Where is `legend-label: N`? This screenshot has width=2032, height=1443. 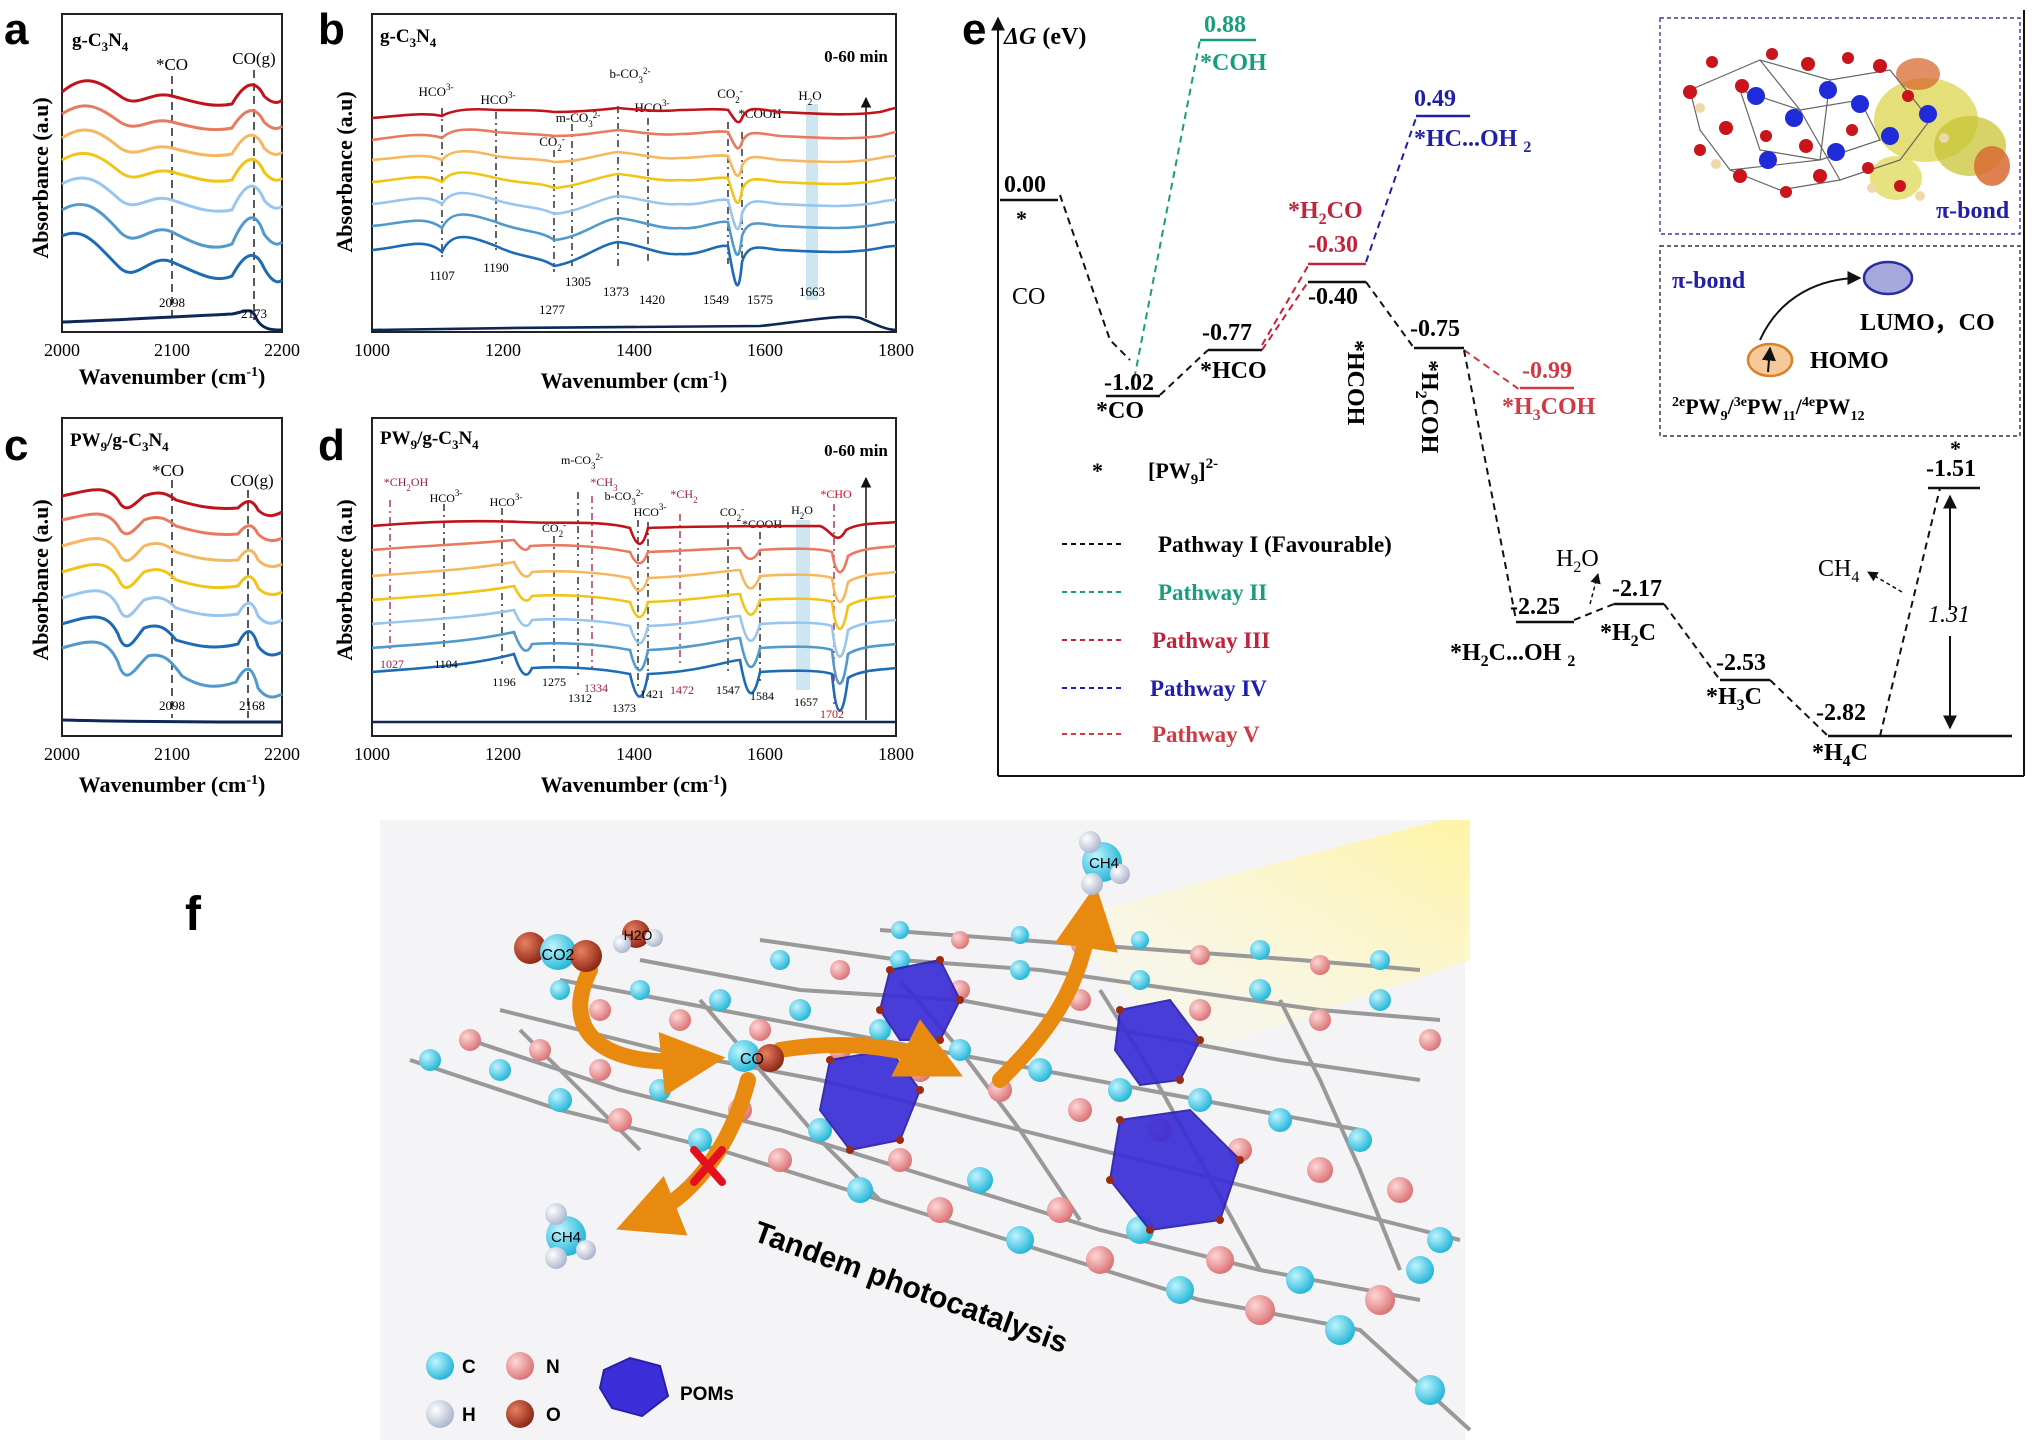 legend-label: N is located at coordinates (553, 1367).